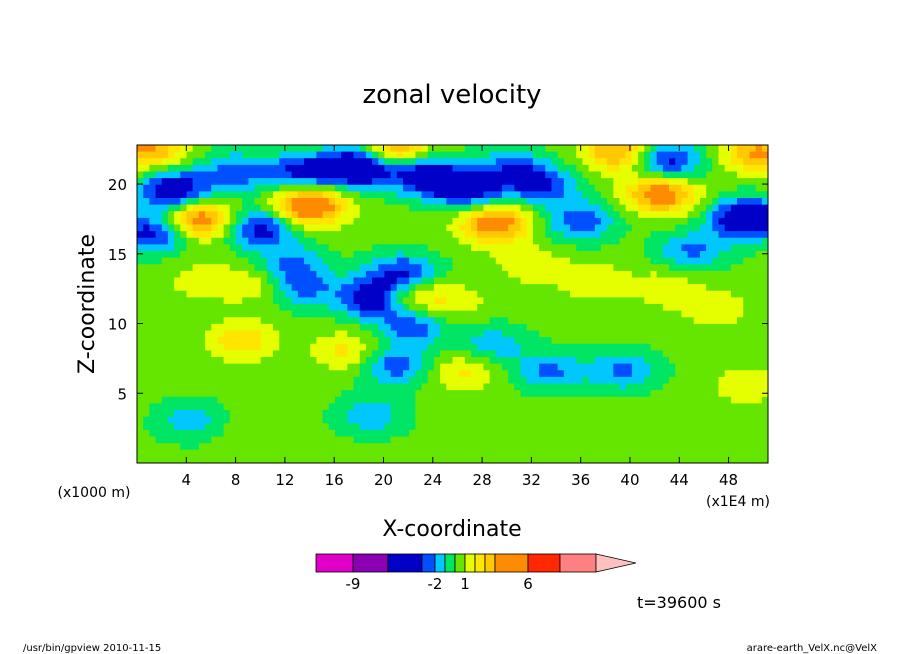 This screenshot has height=654, width=904. Describe the element at coordinates (334, 480) in the screenshot. I see `x-tick-label: 16` at that location.